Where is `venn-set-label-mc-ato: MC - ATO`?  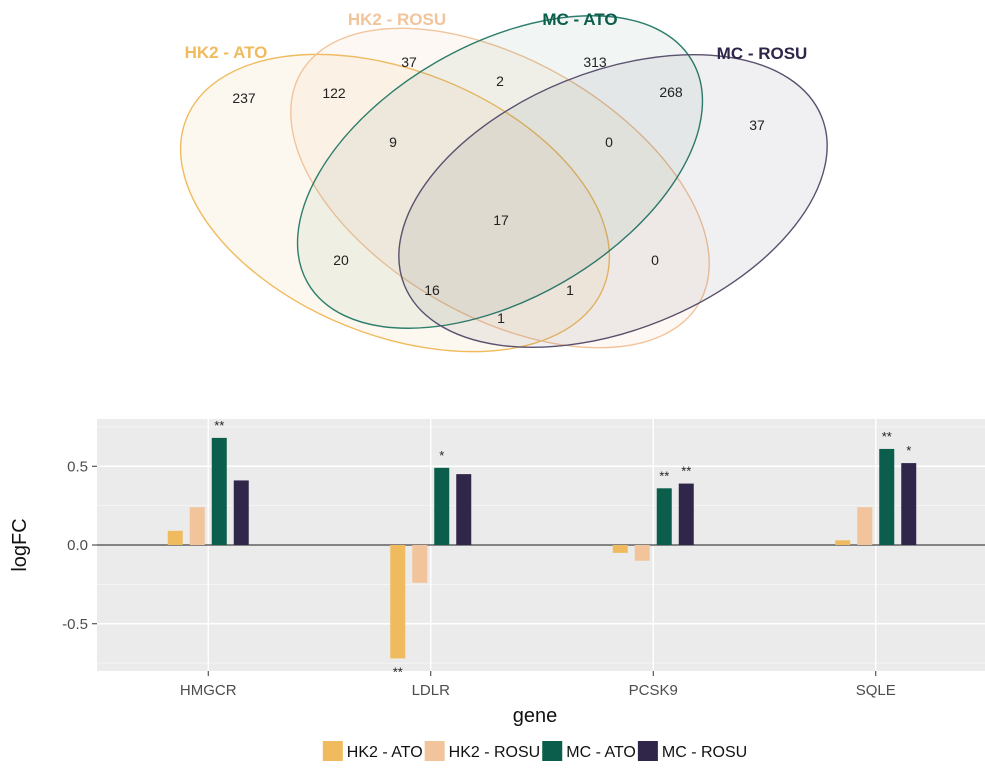
venn-set-label-mc-ato: MC - ATO is located at coordinates (579, 19).